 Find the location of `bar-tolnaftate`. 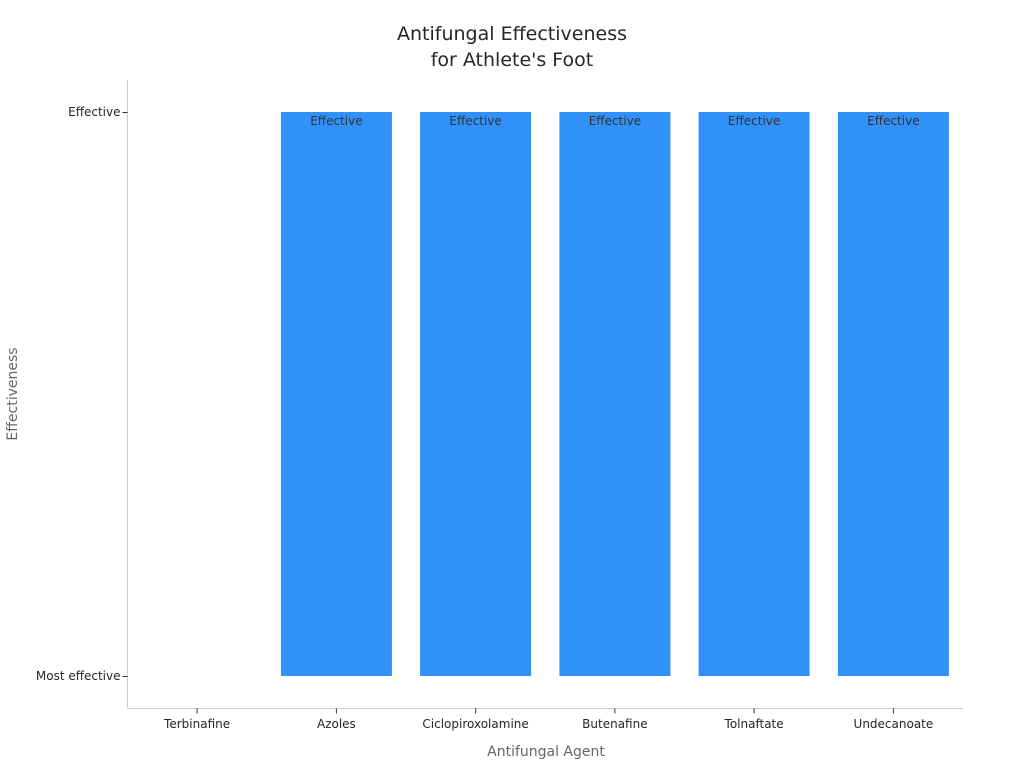

bar-tolnaftate is located at coordinates (754, 394).